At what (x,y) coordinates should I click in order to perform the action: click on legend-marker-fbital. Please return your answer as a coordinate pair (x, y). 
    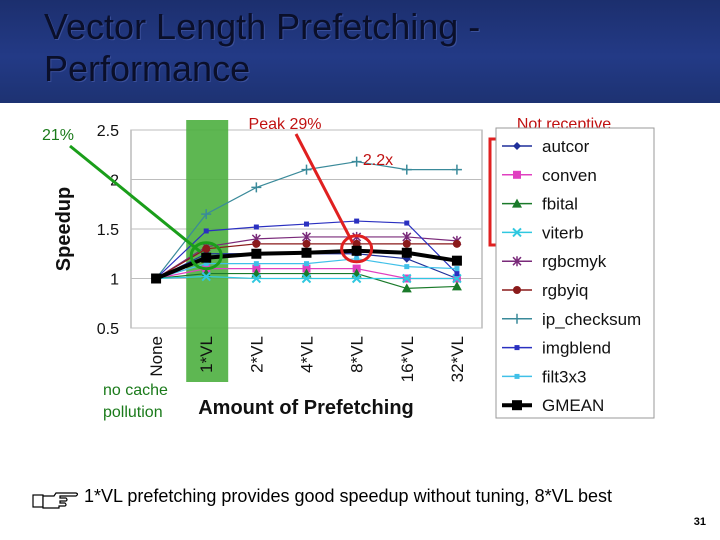
    Looking at the image, I should click on (517, 203).